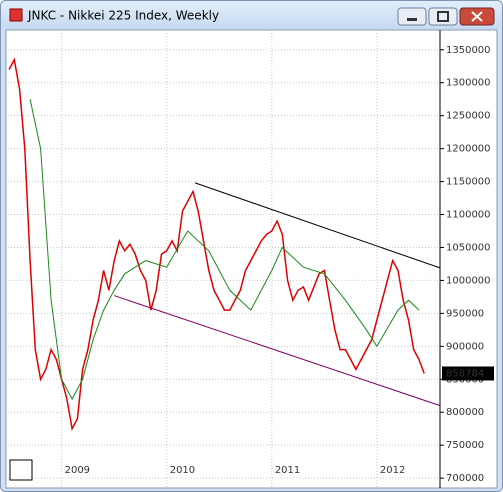  Describe the element at coordinates (468, 247) in the screenshot. I see `y-tick-label: 1050000` at that location.